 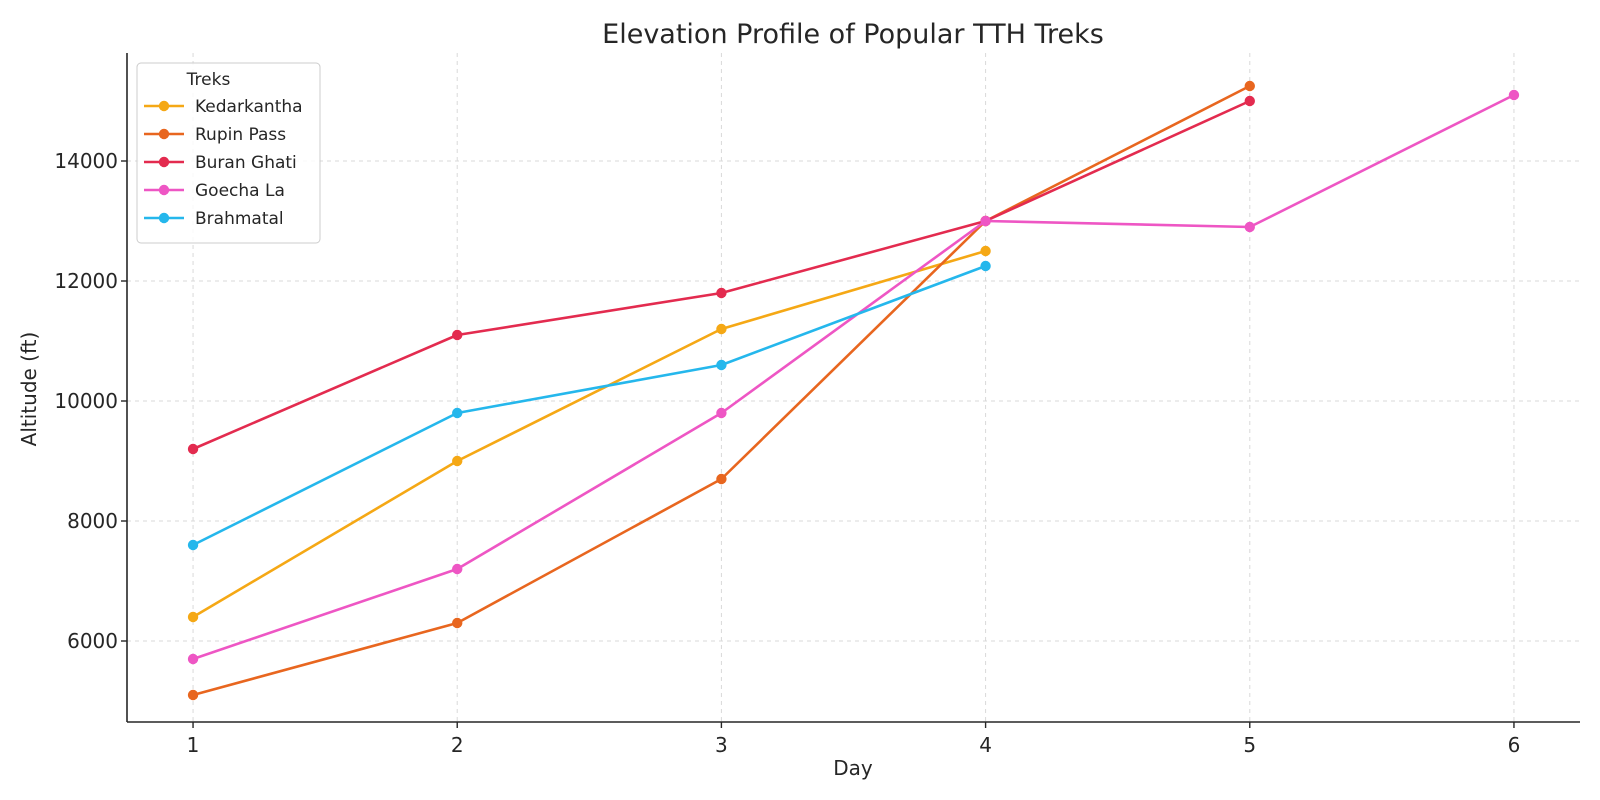 I want to click on y-tick-label: 6000, so click(x=92, y=641).